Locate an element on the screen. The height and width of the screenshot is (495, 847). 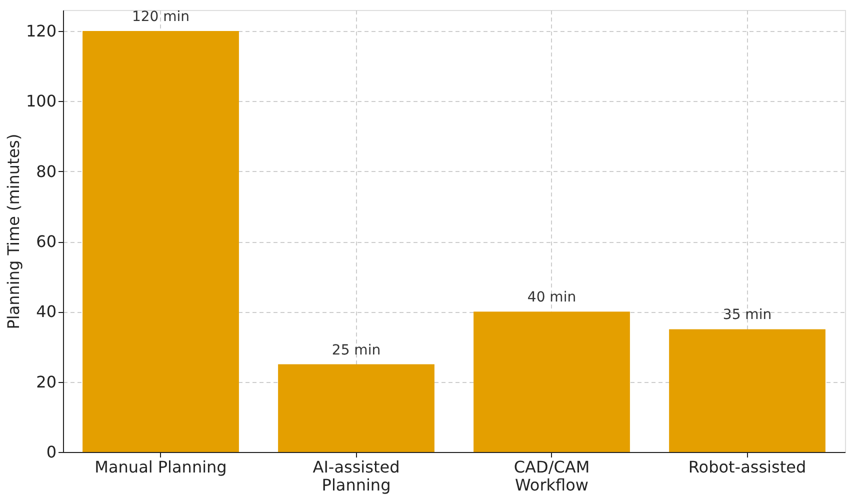
x-tick-label: Robot-assisted is located at coordinates (747, 467).